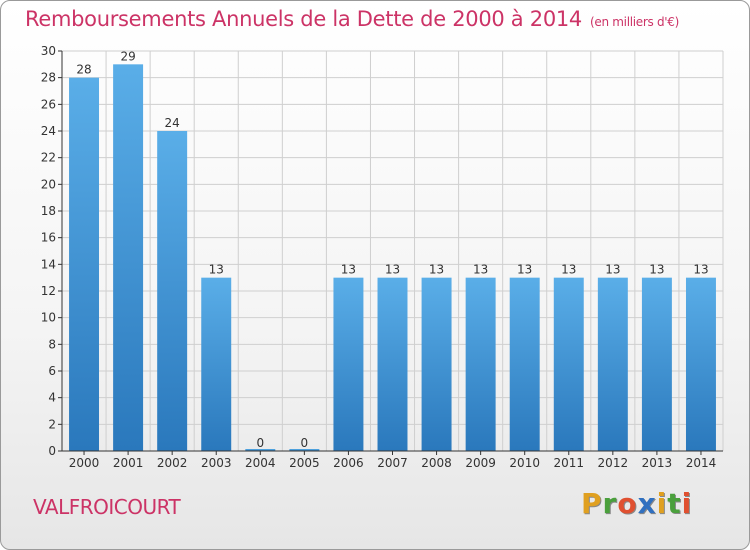  Describe the element at coordinates (128, 258) in the screenshot. I see `bar-2001` at that location.